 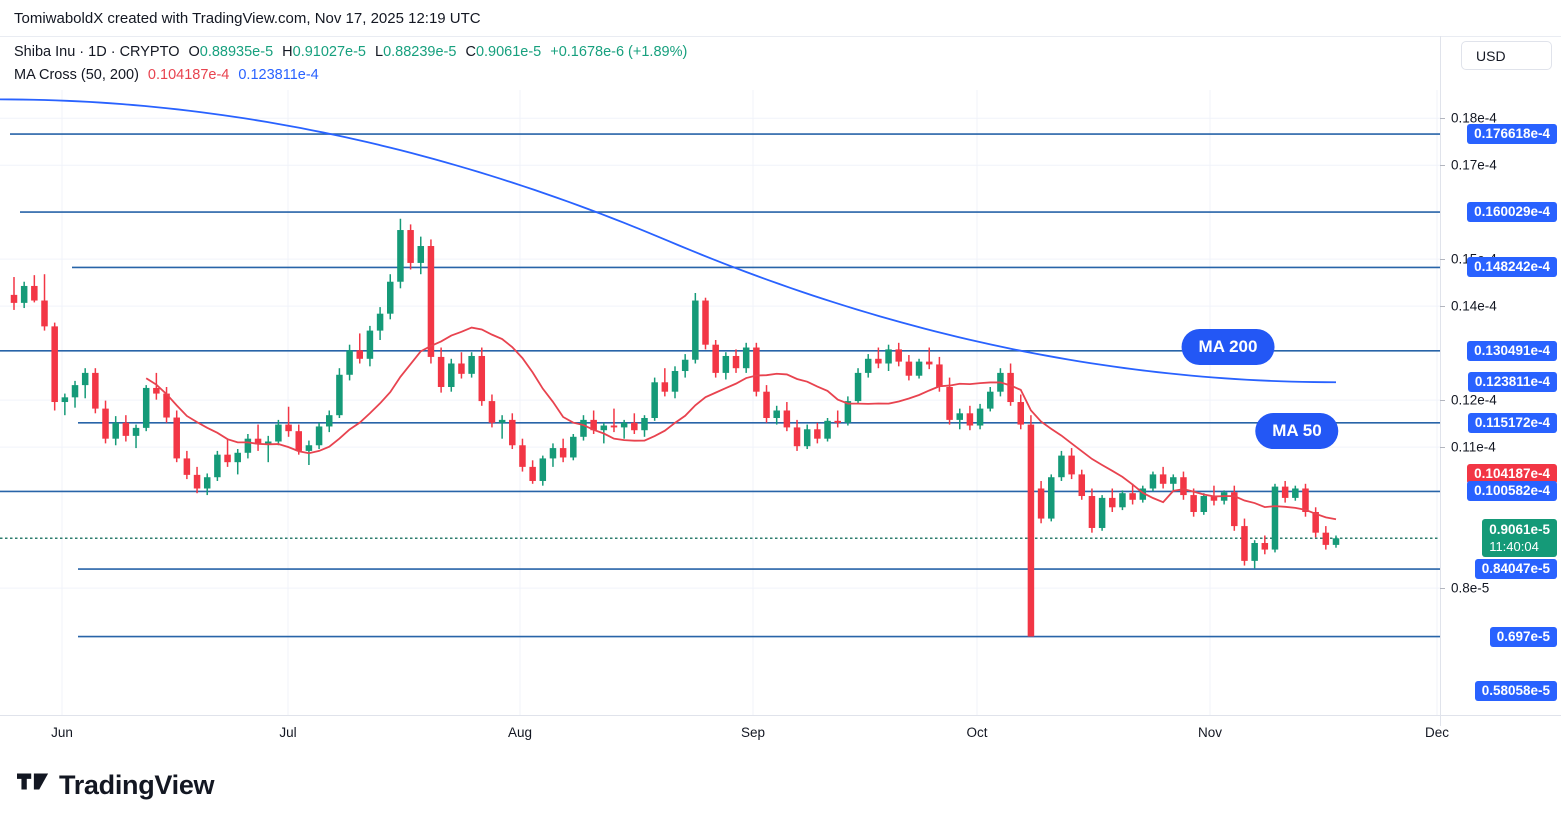 What do you see at coordinates (1512, 134) in the screenshot?
I see `price-tag: 0.176618e-4` at bounding box center [1512, 134].